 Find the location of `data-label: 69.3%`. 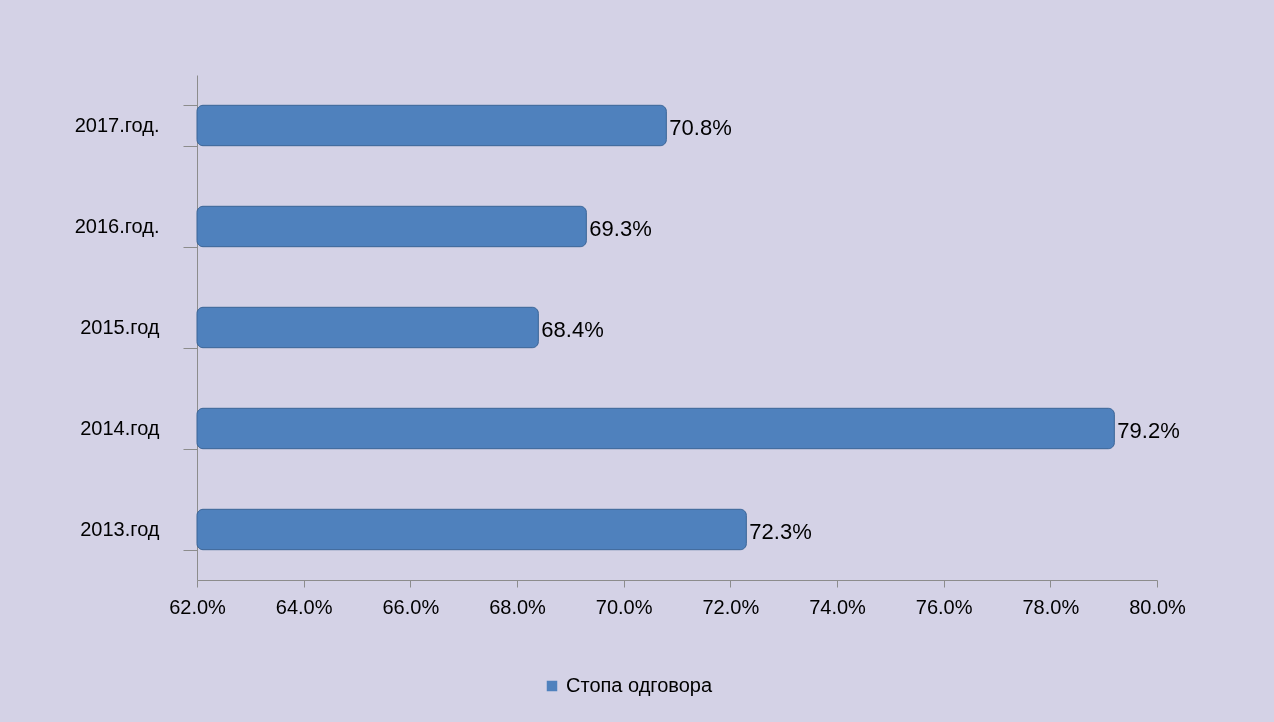

data-label: 69.3% is located at coordinates (620, 228).